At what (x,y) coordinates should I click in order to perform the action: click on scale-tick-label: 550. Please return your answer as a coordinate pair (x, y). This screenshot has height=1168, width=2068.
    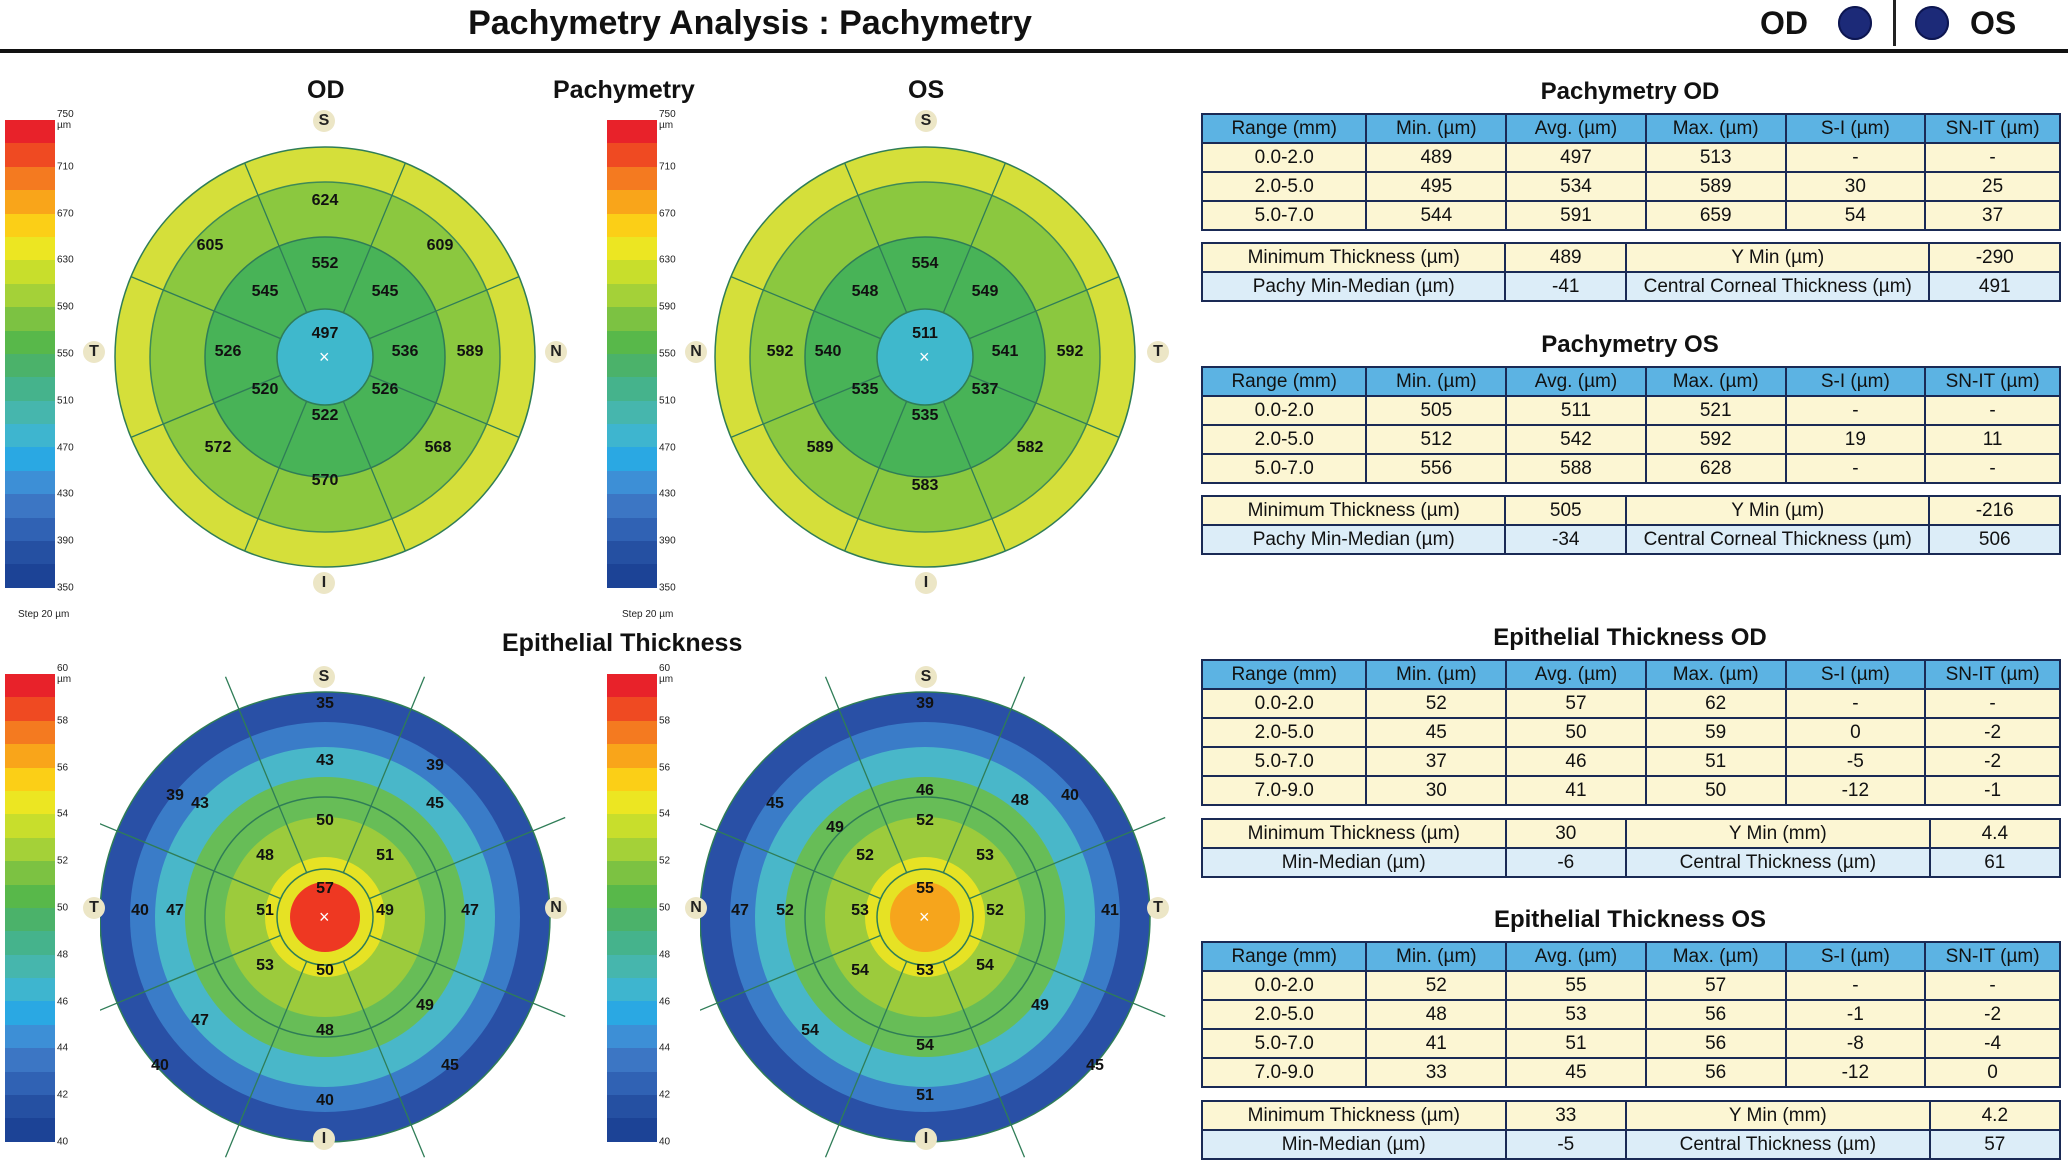
    Looking at the image, I should click on (65, 354).